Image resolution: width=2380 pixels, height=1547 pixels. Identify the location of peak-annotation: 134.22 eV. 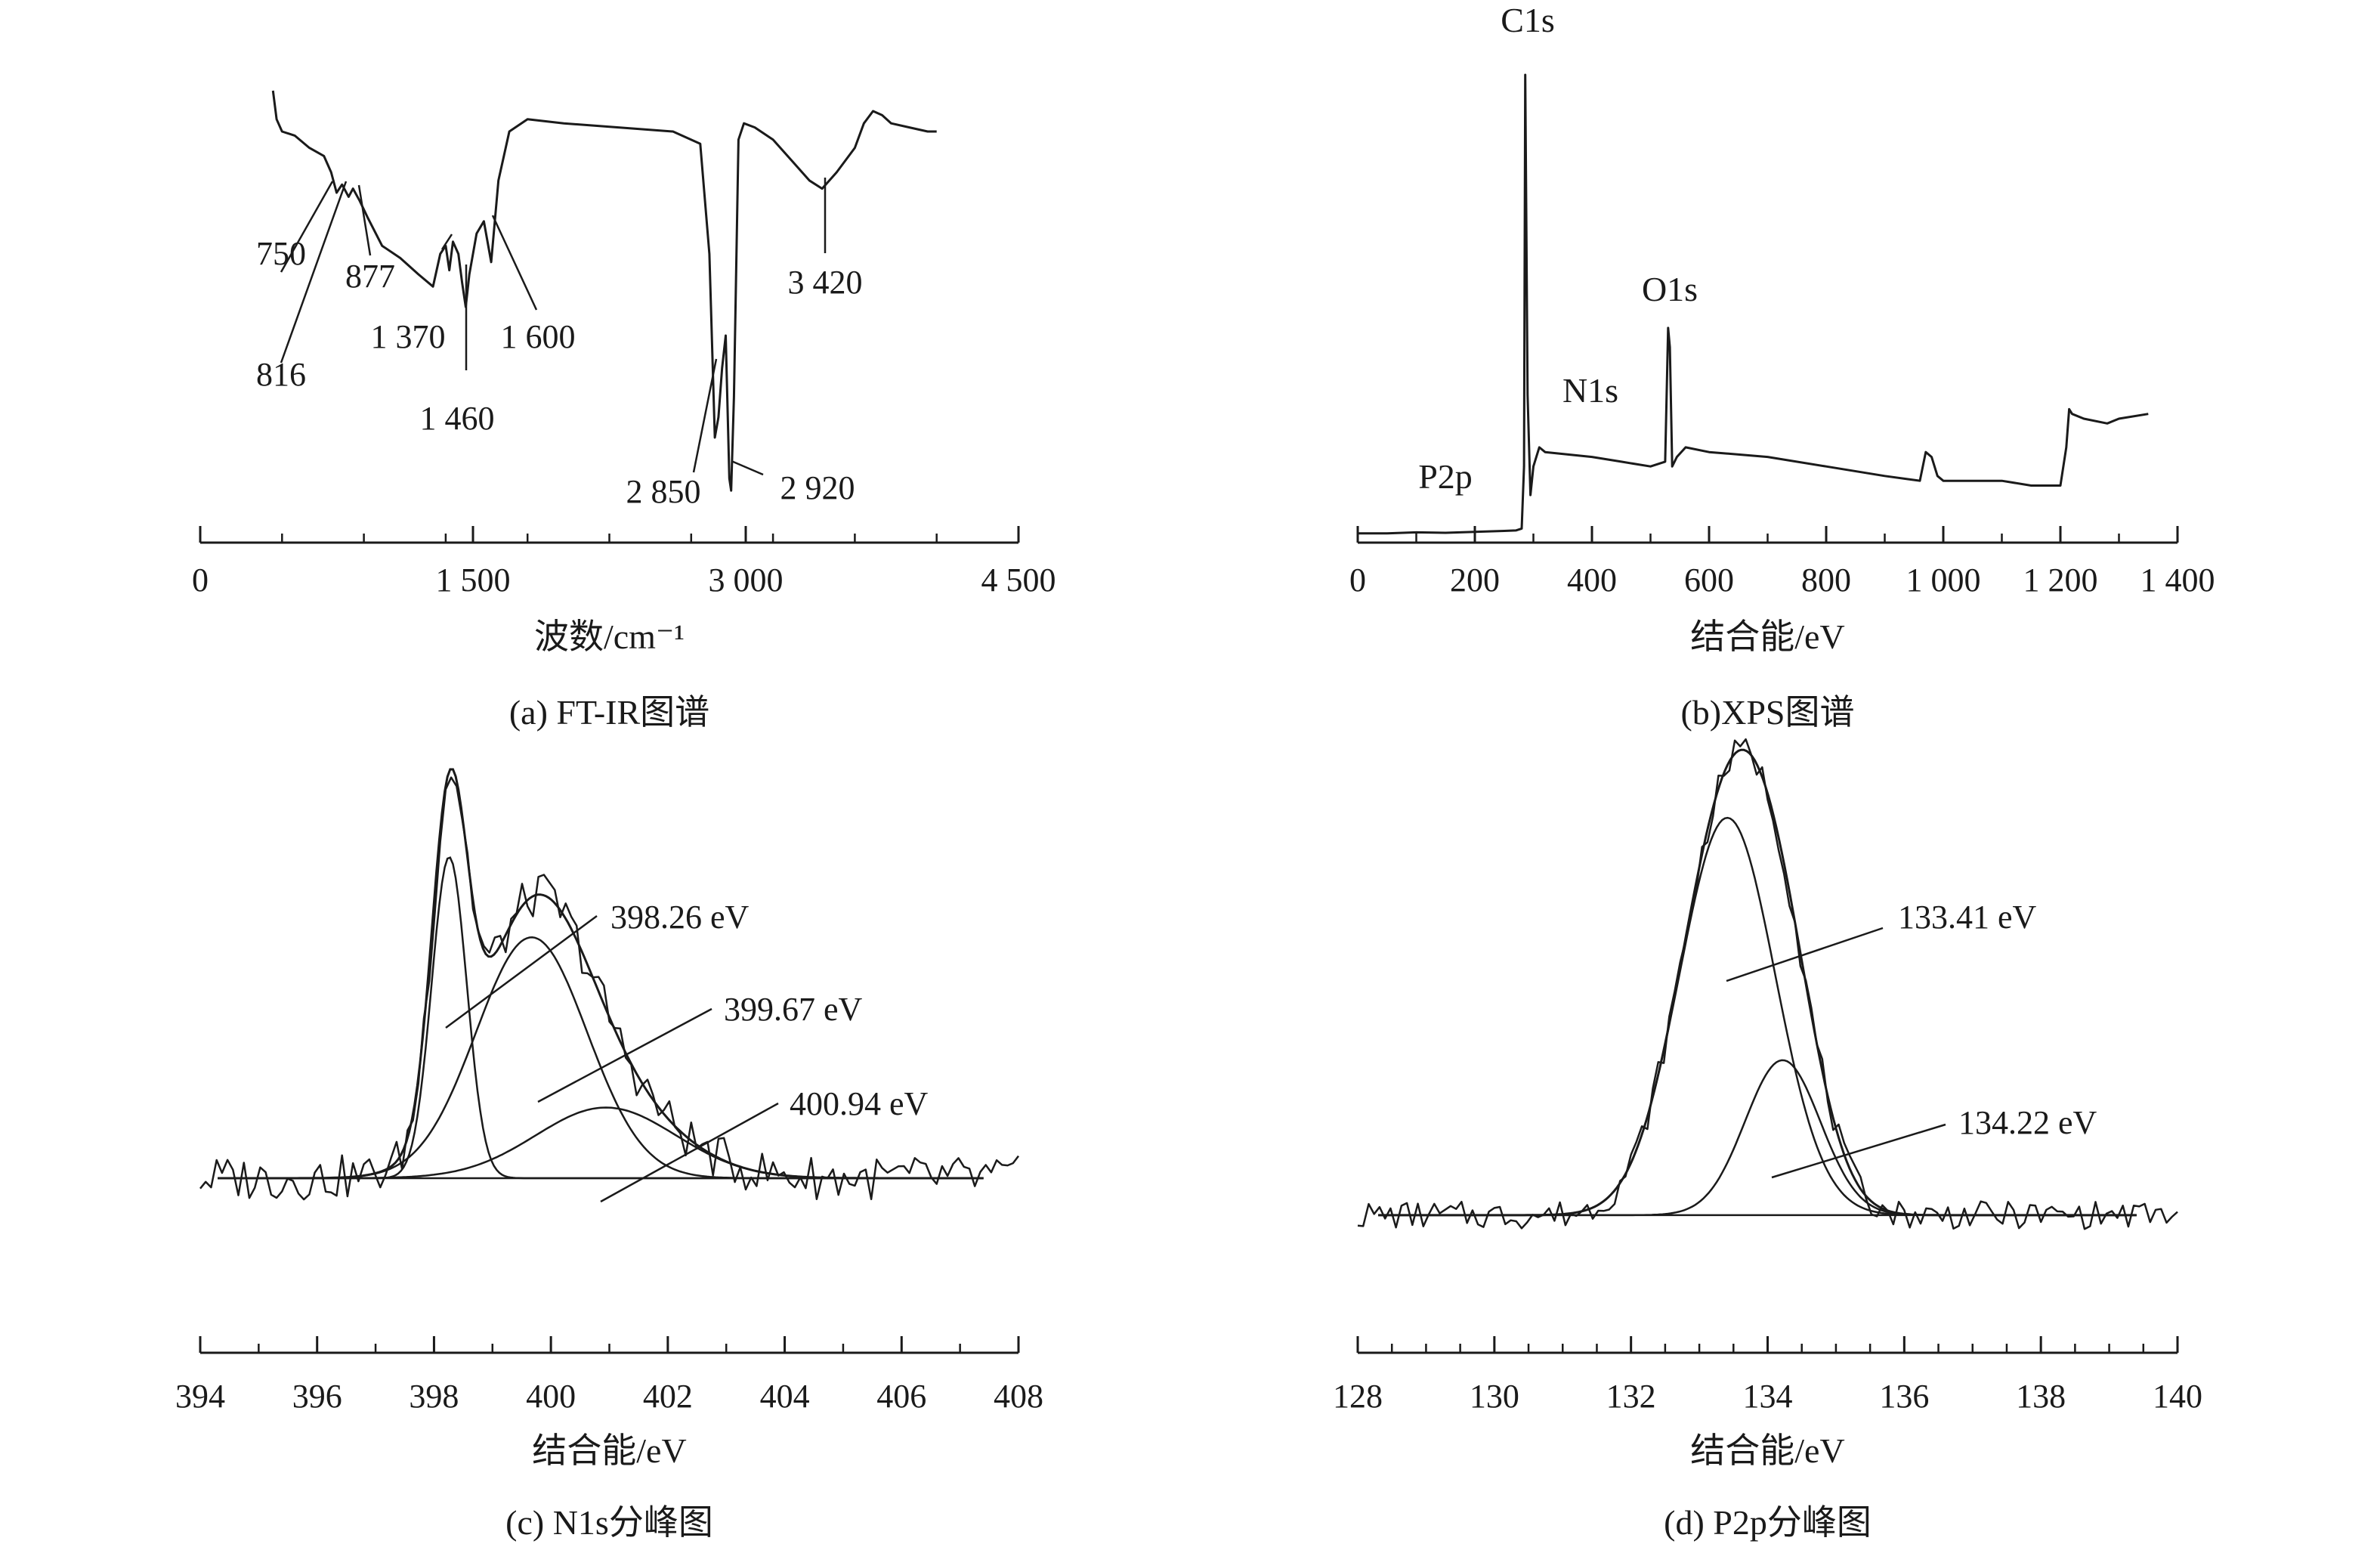
(2027, 1122).